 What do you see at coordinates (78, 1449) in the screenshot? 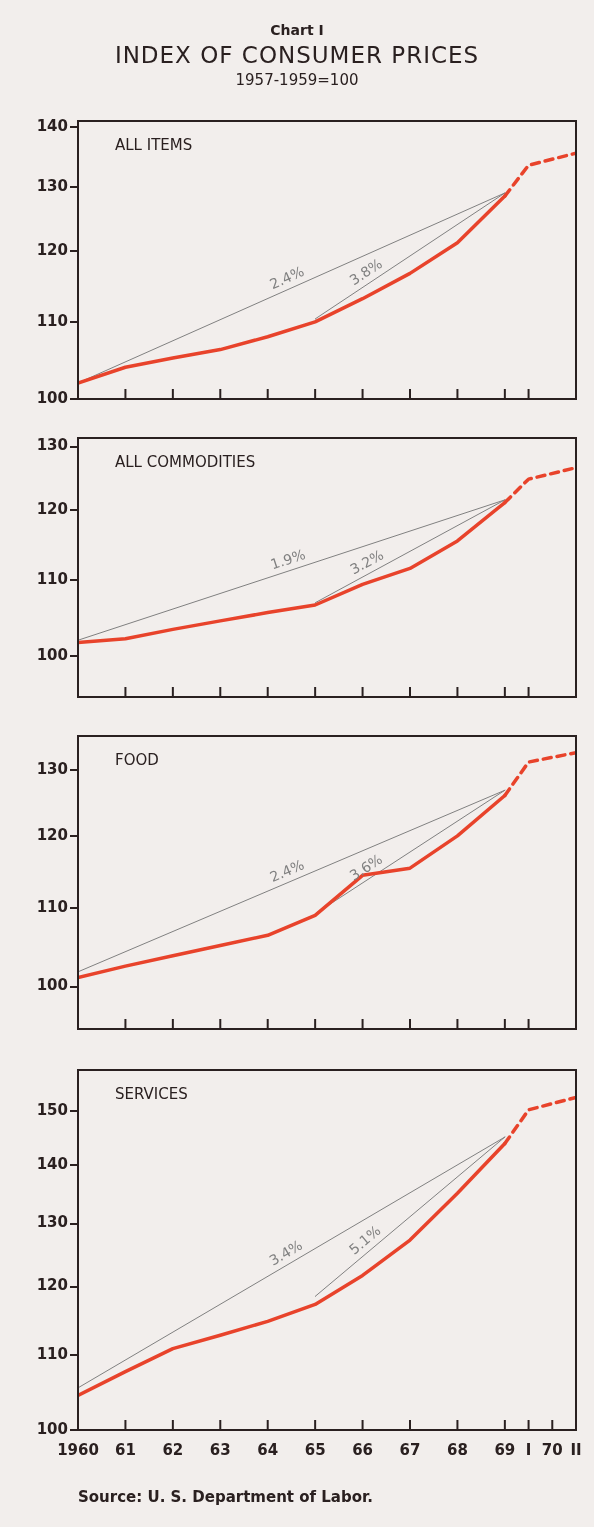
I see `x-tick-label: 1960` at bounding box center [78, 1449].